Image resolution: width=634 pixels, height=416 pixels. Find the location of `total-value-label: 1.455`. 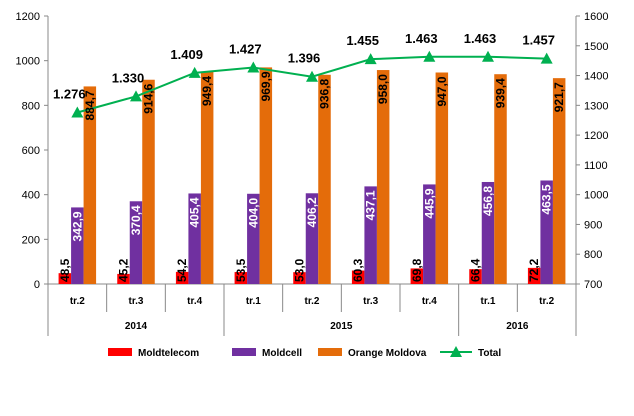

total-value-label: 1.455 is located at coordinates (362, 40).